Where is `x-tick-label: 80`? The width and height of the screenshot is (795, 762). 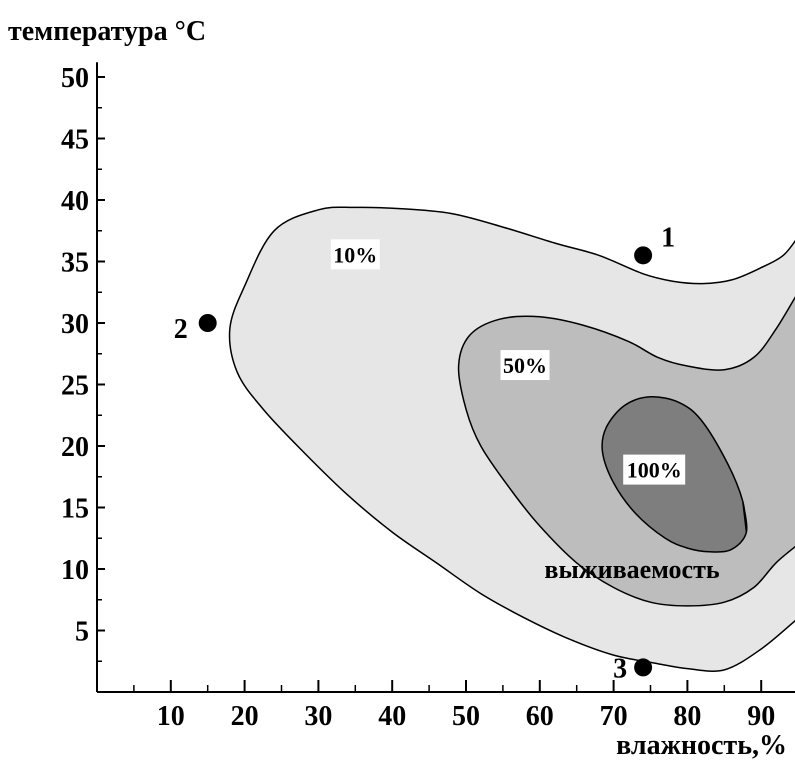 x-tick-label: 80 is located at coordinates (687, 716).